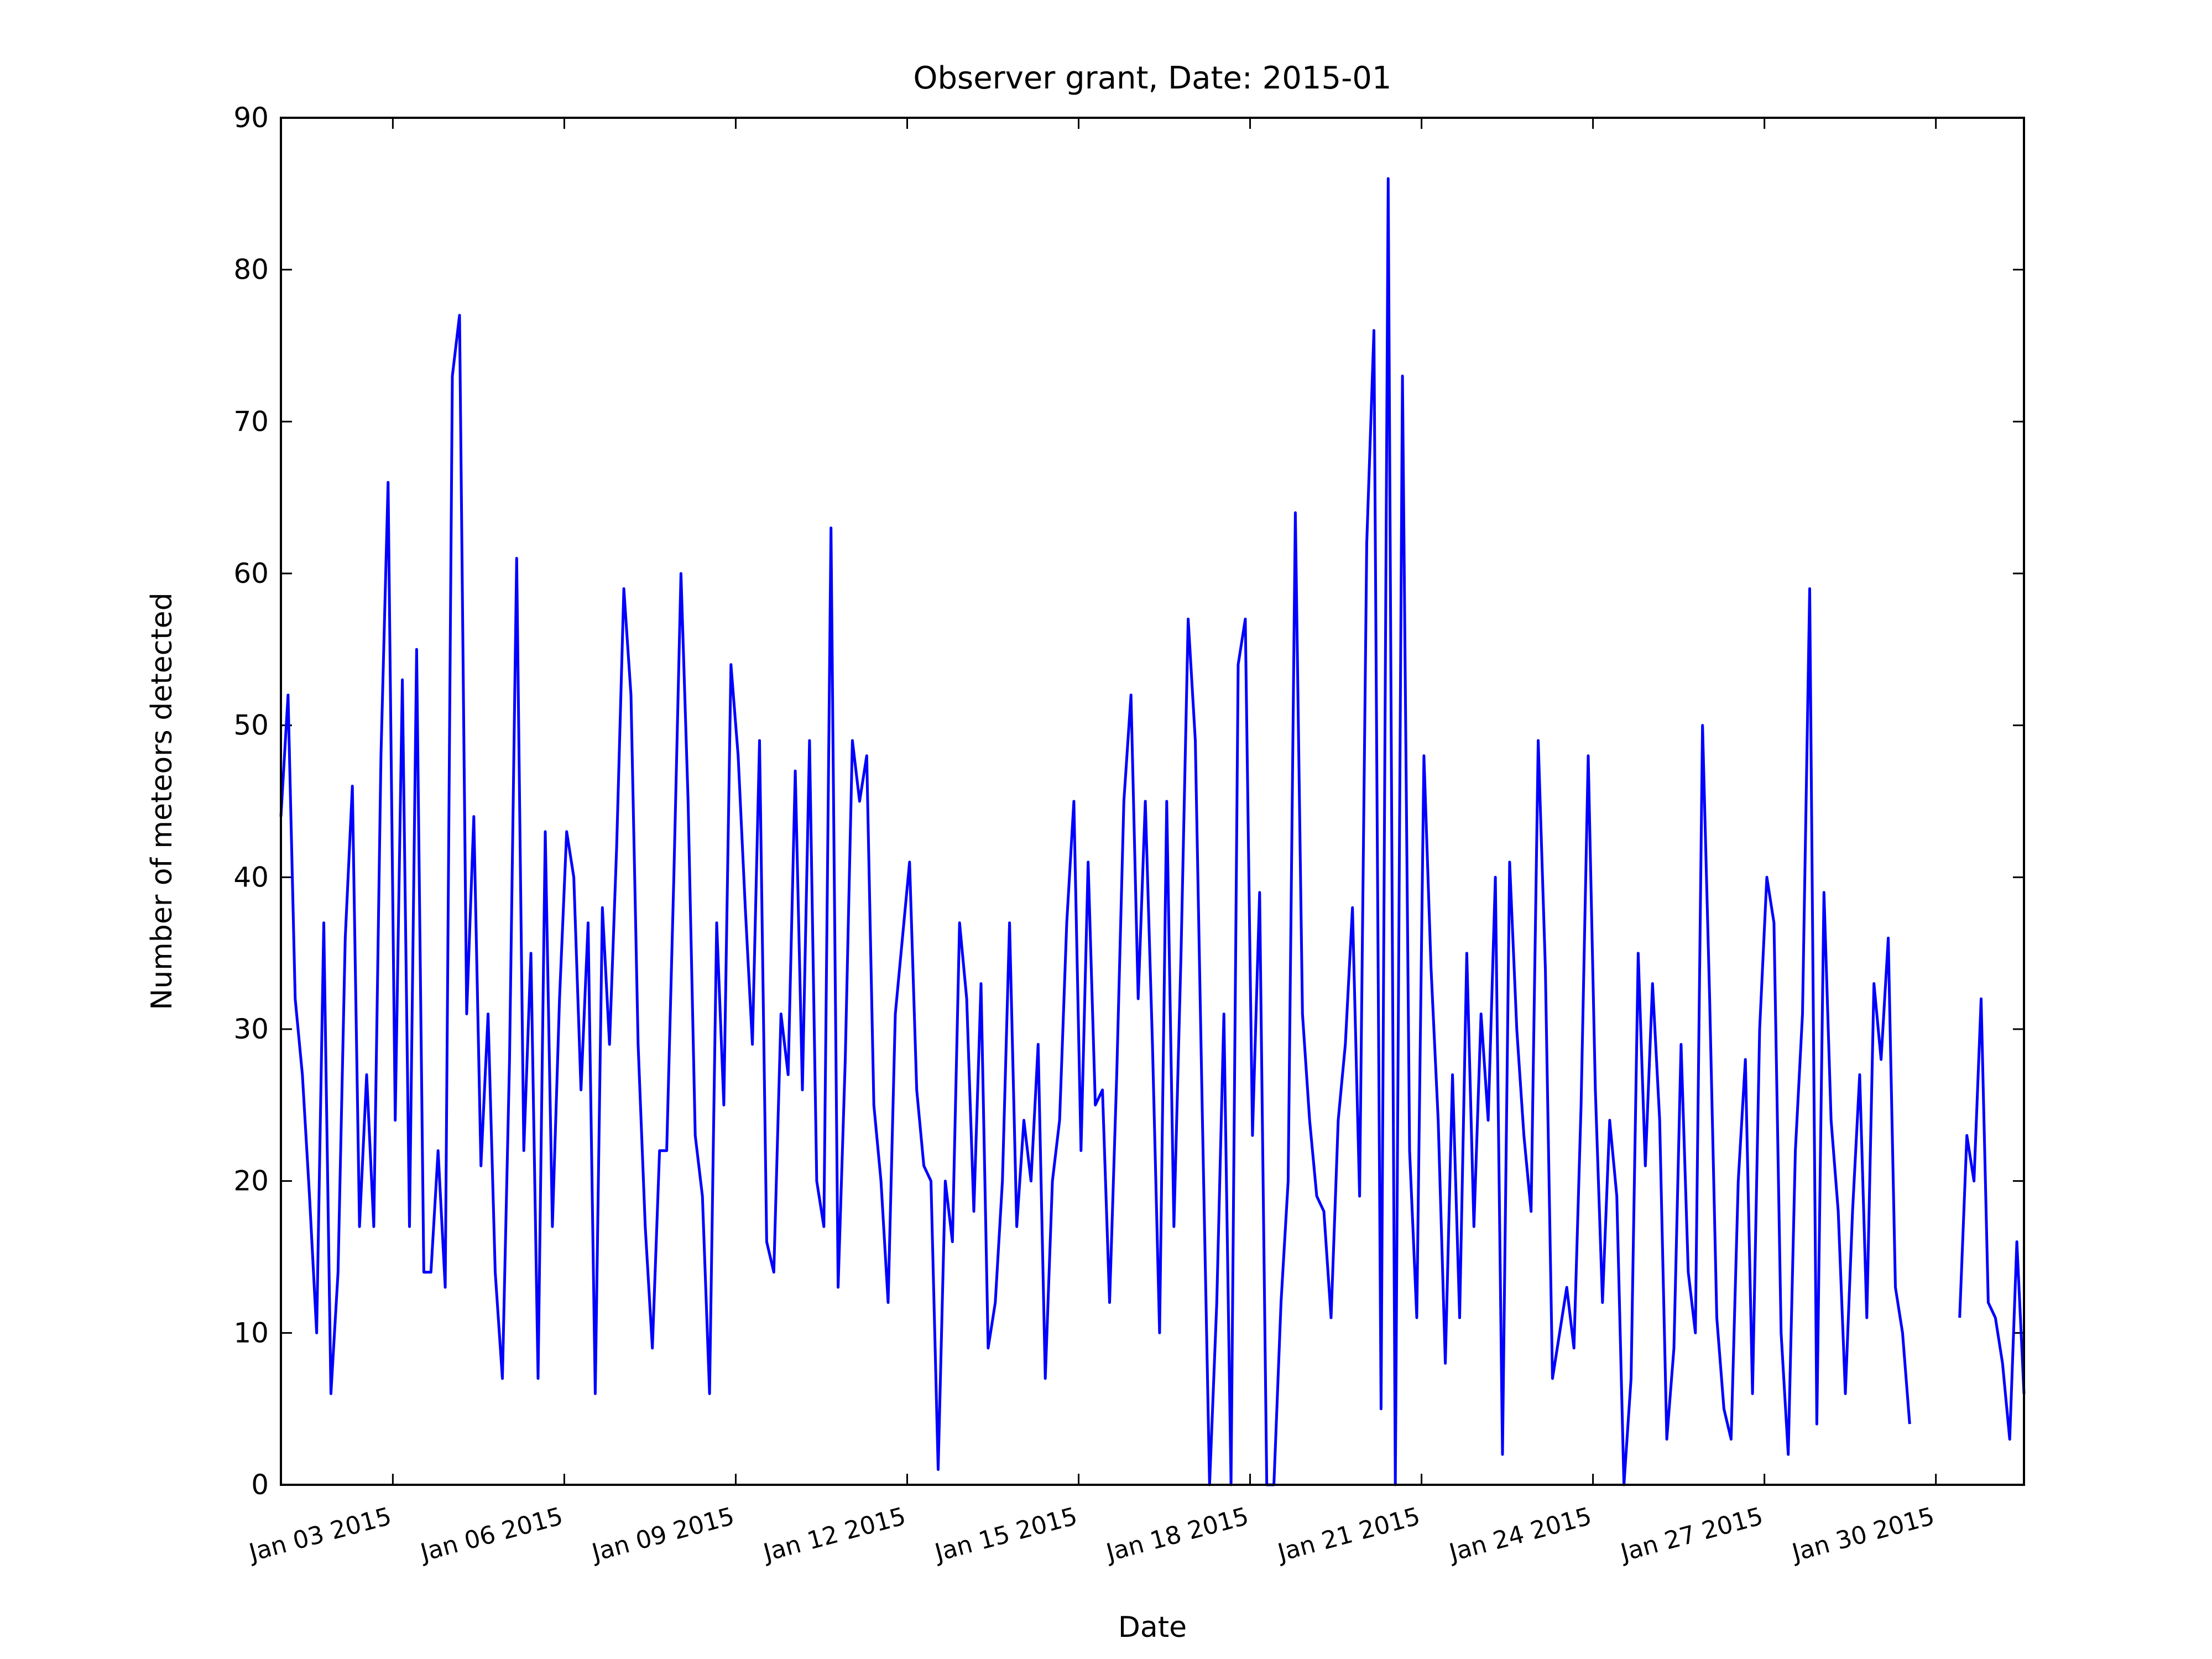  I want to click on chart-title: Observer grant, Date: 2015-01, so click(1152, 78).